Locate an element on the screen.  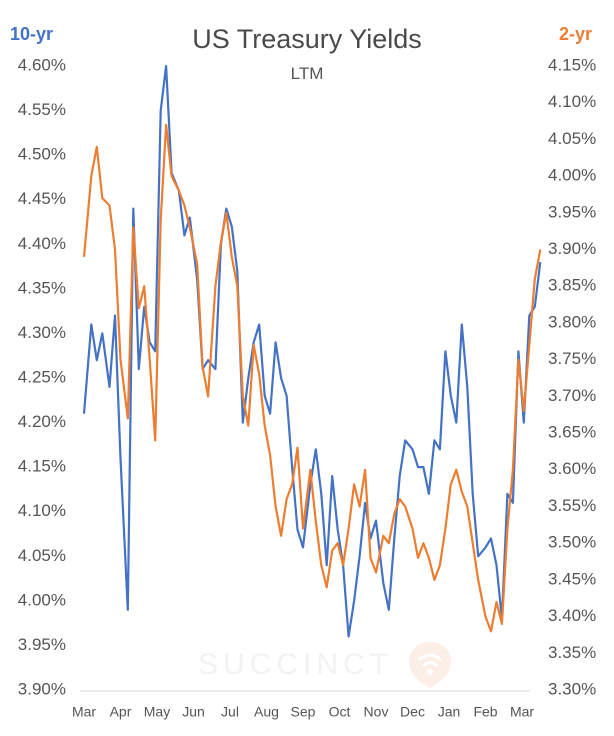
left-axis-tick-label: 4.10% is located at coordinates (42, 510).